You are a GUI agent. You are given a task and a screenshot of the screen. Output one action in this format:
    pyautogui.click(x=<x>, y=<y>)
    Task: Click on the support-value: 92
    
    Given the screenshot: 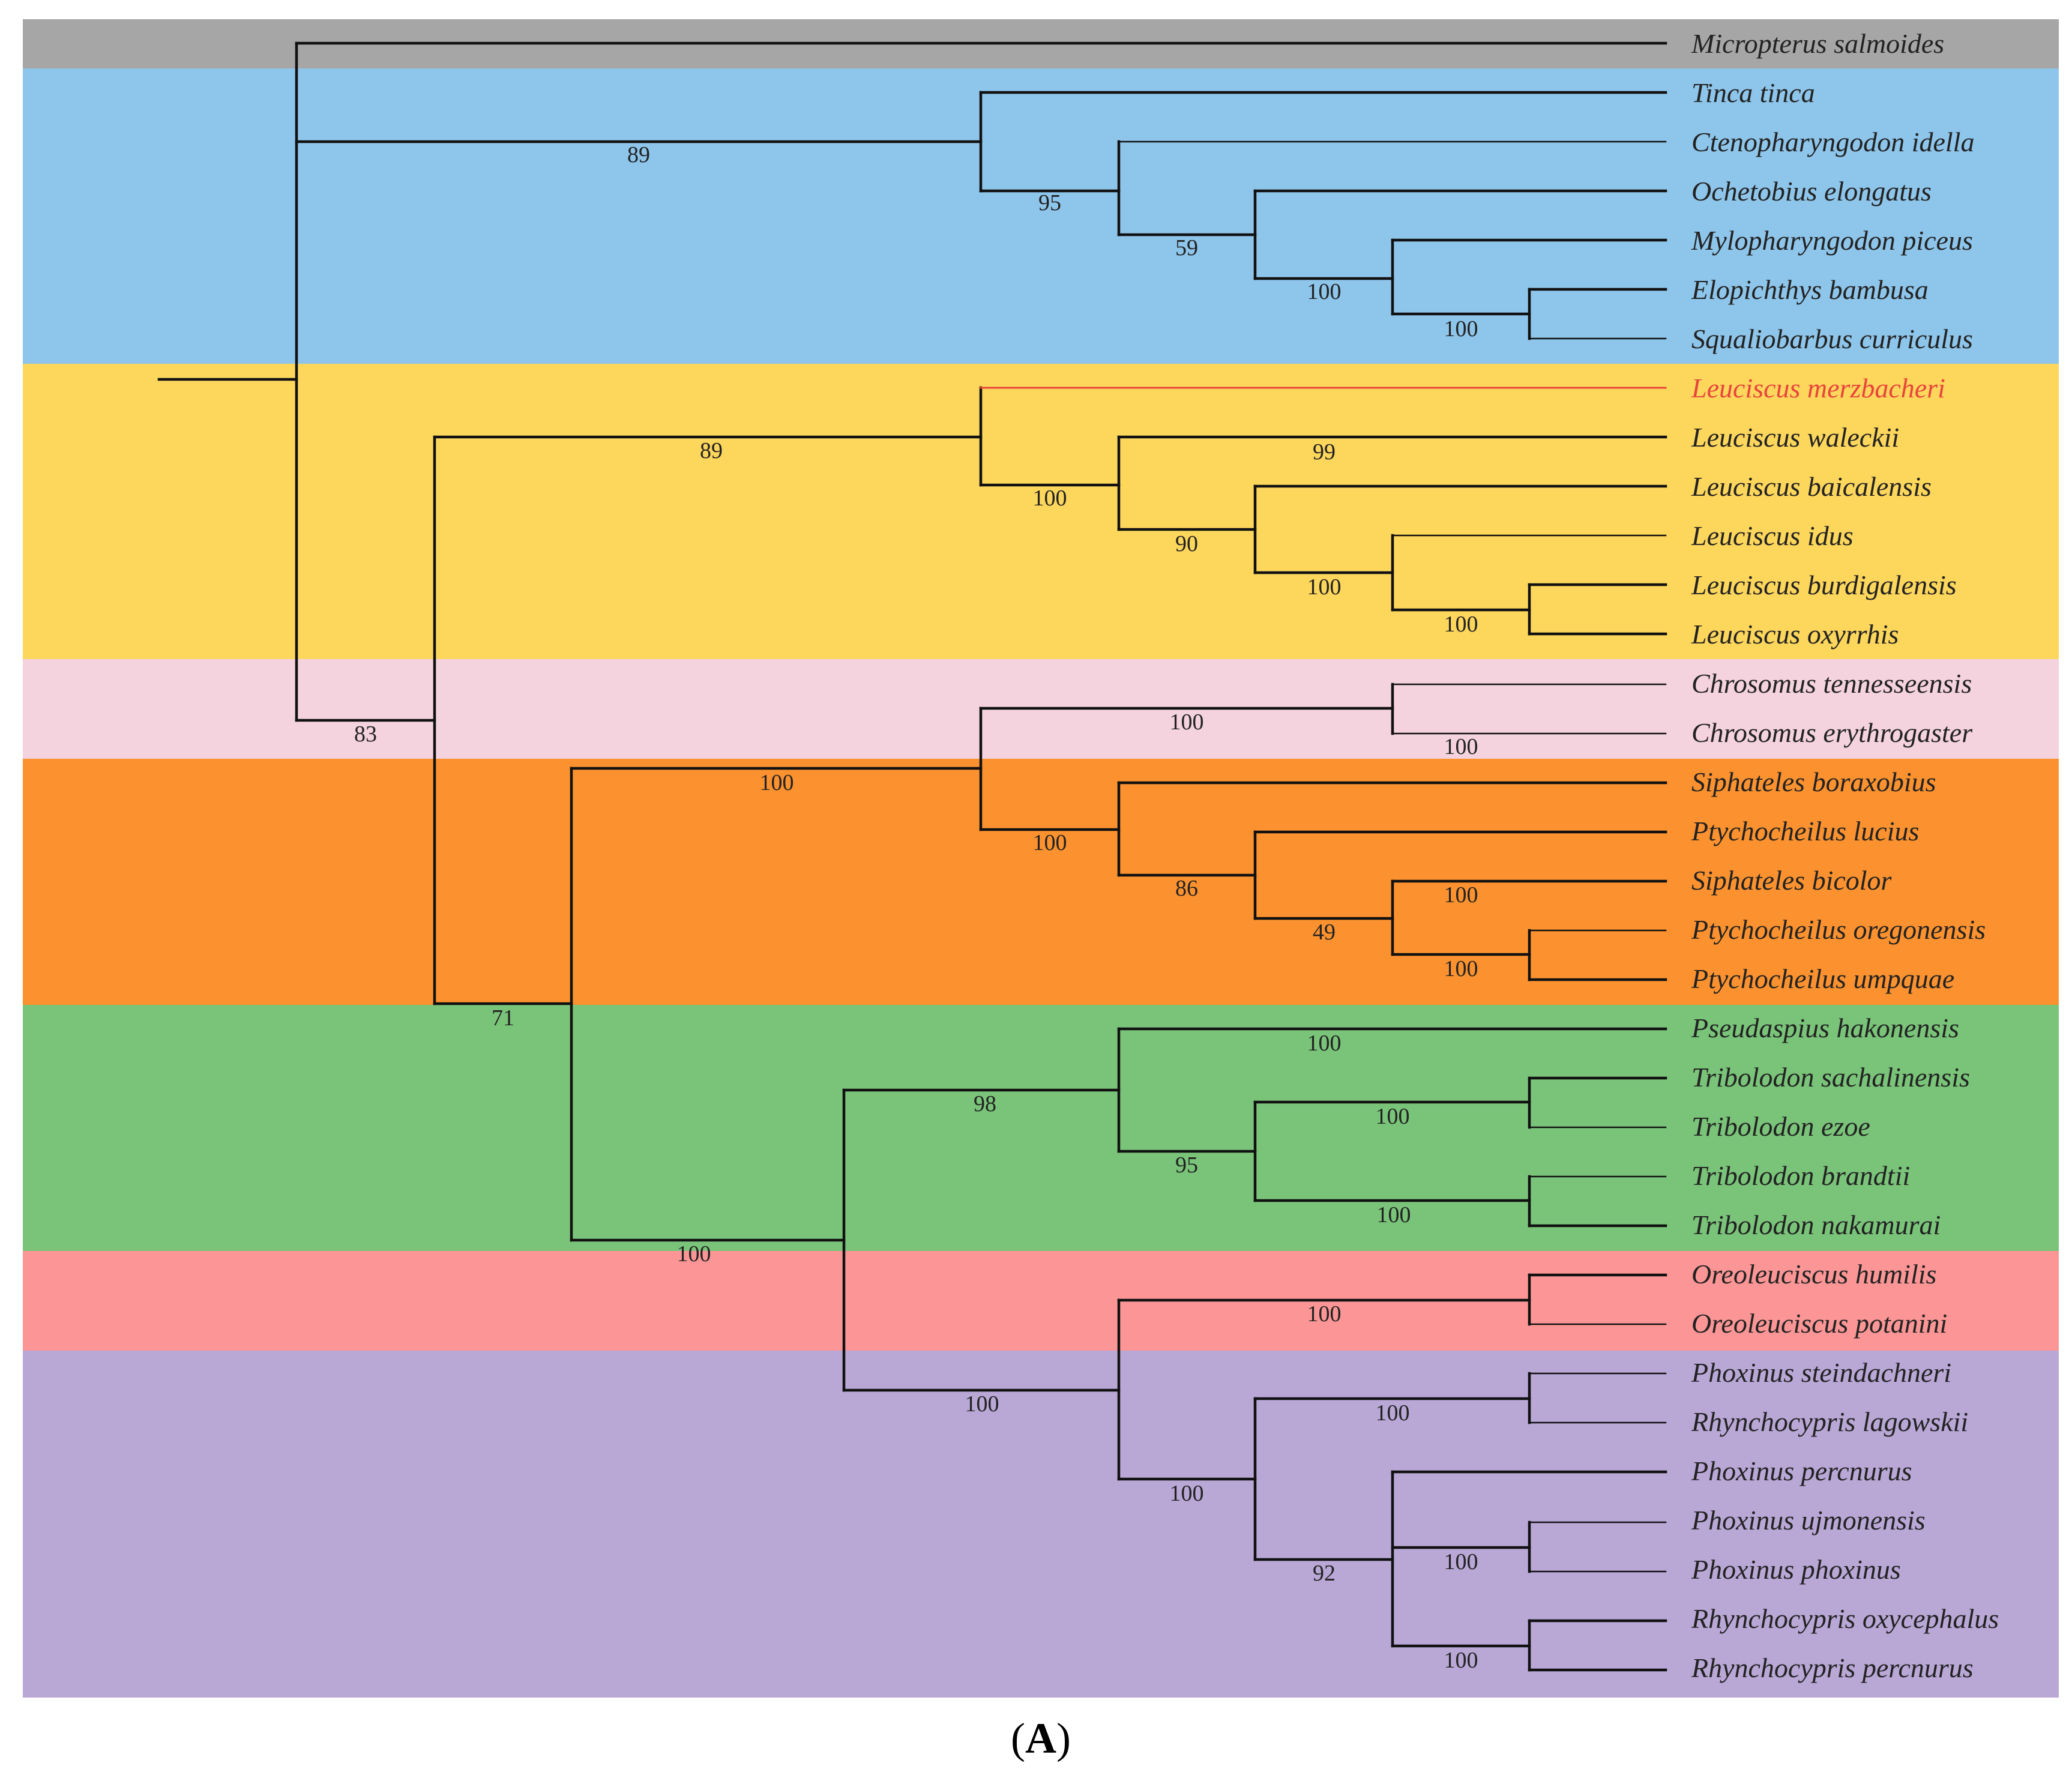 What is the action you would take?
    pyautogui.click(x=1324, y=1573)
    